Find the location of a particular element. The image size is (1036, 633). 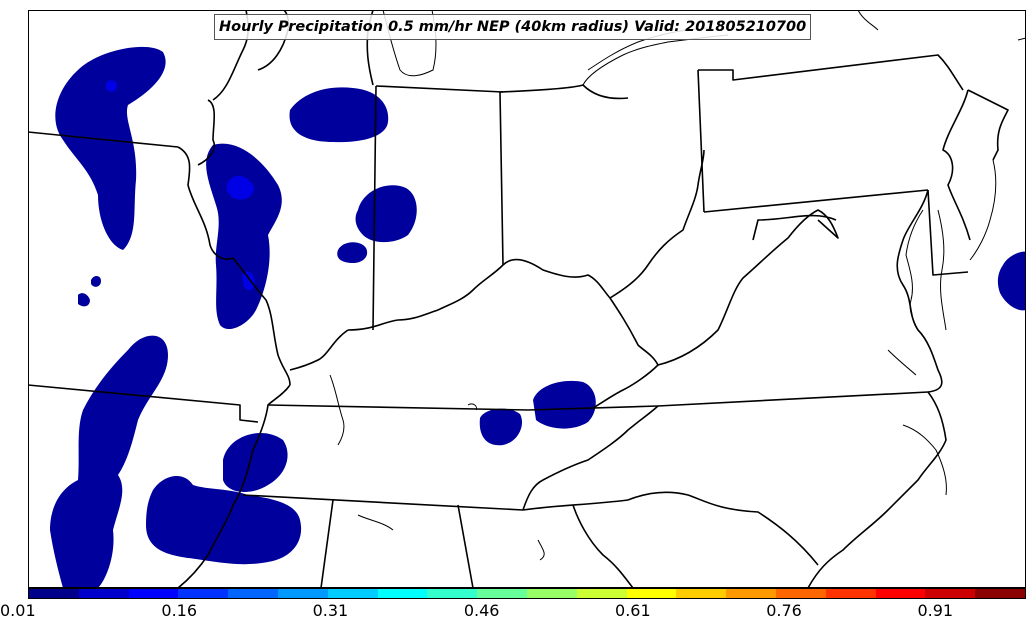

boundary-virginia-coast is located at coordinates (919, 291).